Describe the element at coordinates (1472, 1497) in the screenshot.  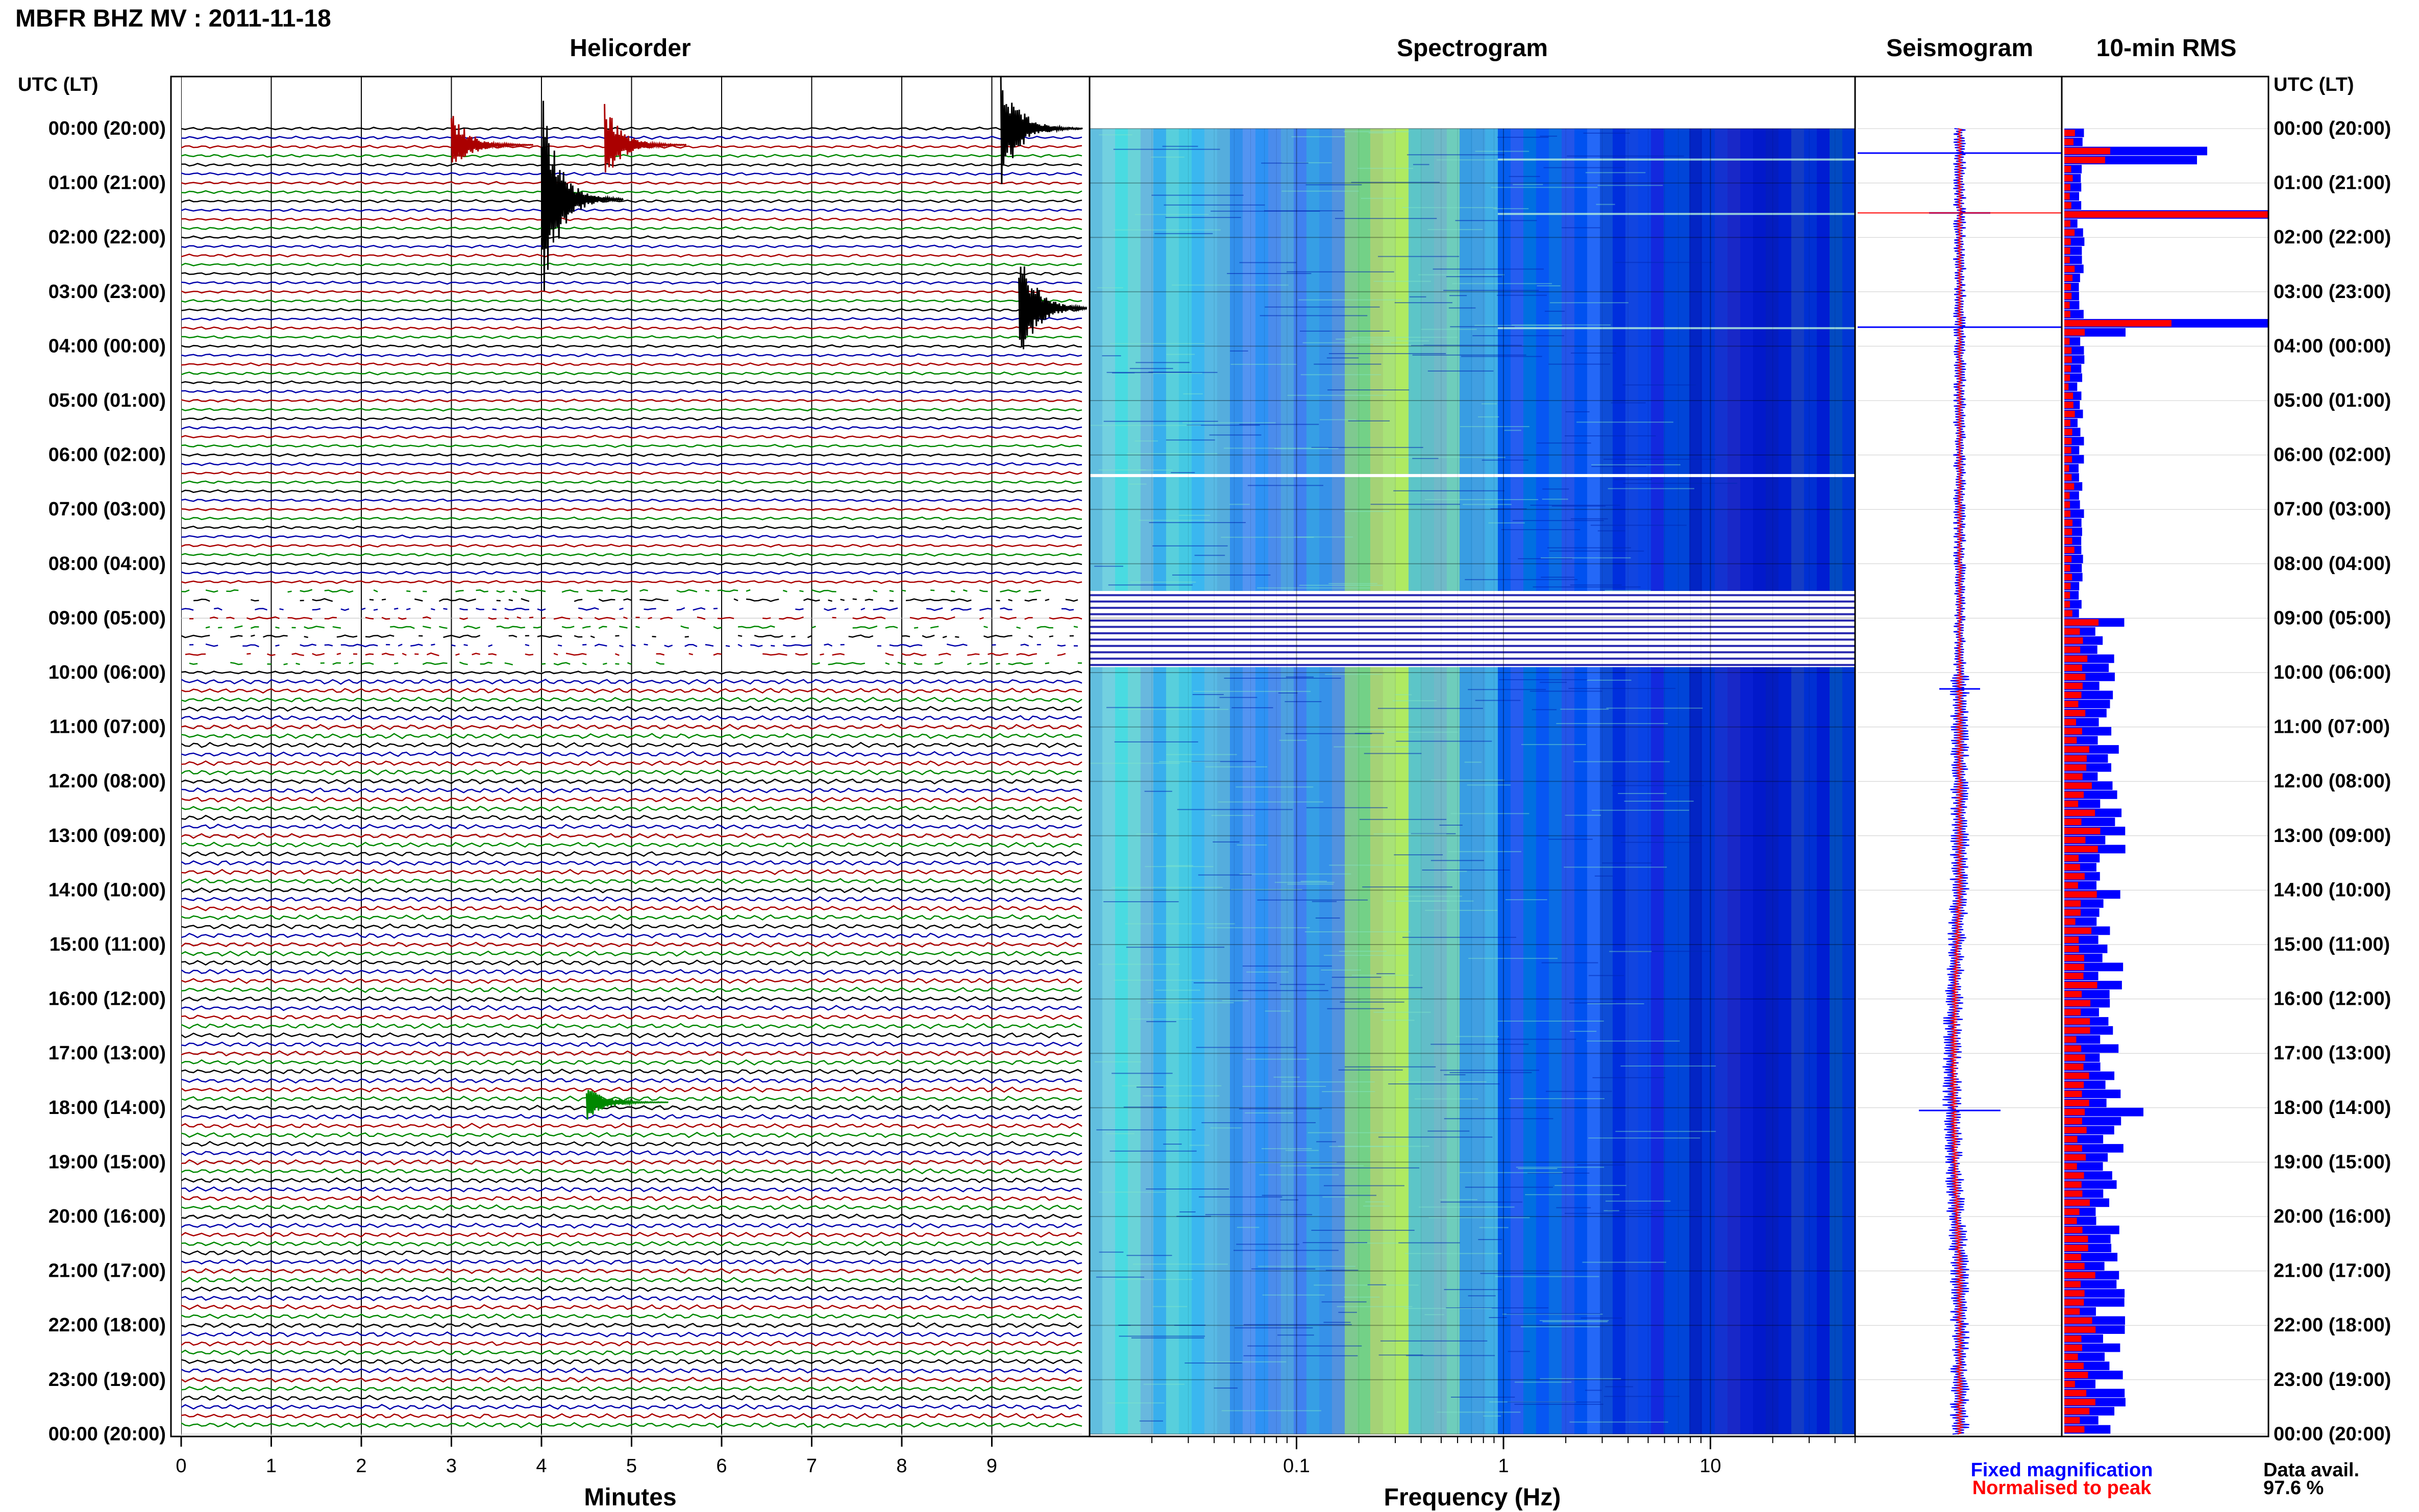
I see `frequency-axis-label: Frequency (Hz)` at that location.